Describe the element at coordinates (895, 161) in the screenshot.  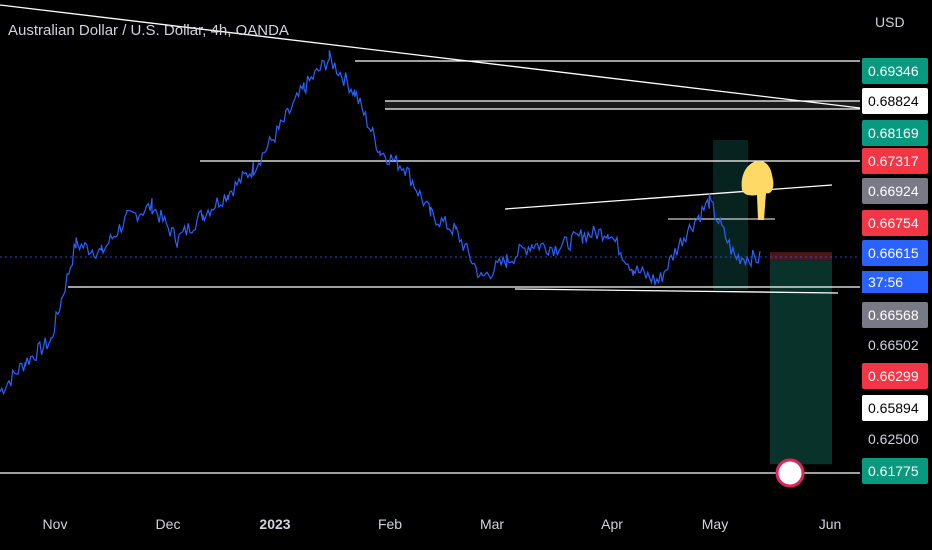
I see `price-tag-0.67317: 0.67317` at that location.